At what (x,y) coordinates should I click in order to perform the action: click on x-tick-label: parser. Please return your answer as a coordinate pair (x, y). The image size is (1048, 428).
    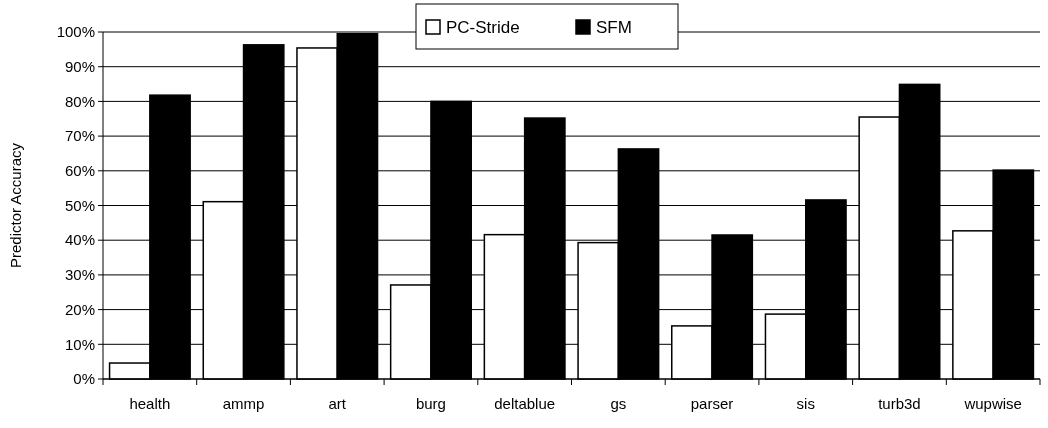
    Looking at the image, I should click on (712, 403).